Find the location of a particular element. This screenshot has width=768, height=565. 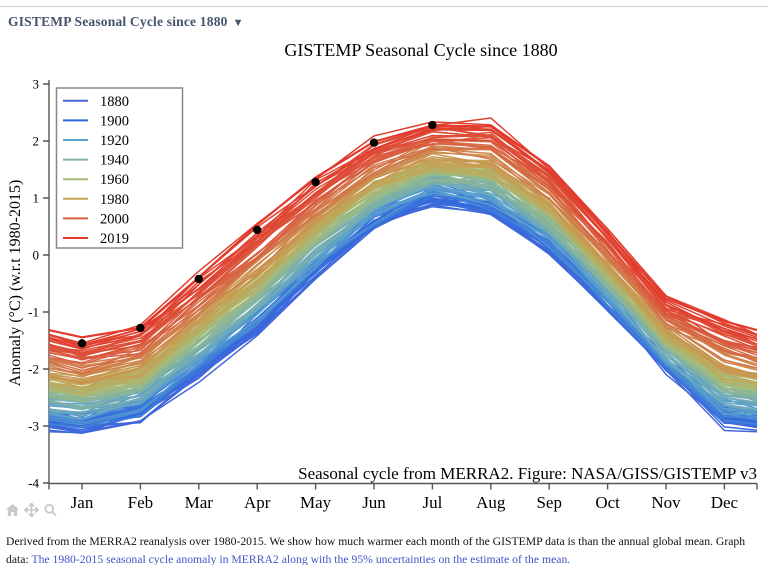

legend: 1880 1900 1920 1940 1960 1980 2000 2019 is located at coordinates (119, 168).